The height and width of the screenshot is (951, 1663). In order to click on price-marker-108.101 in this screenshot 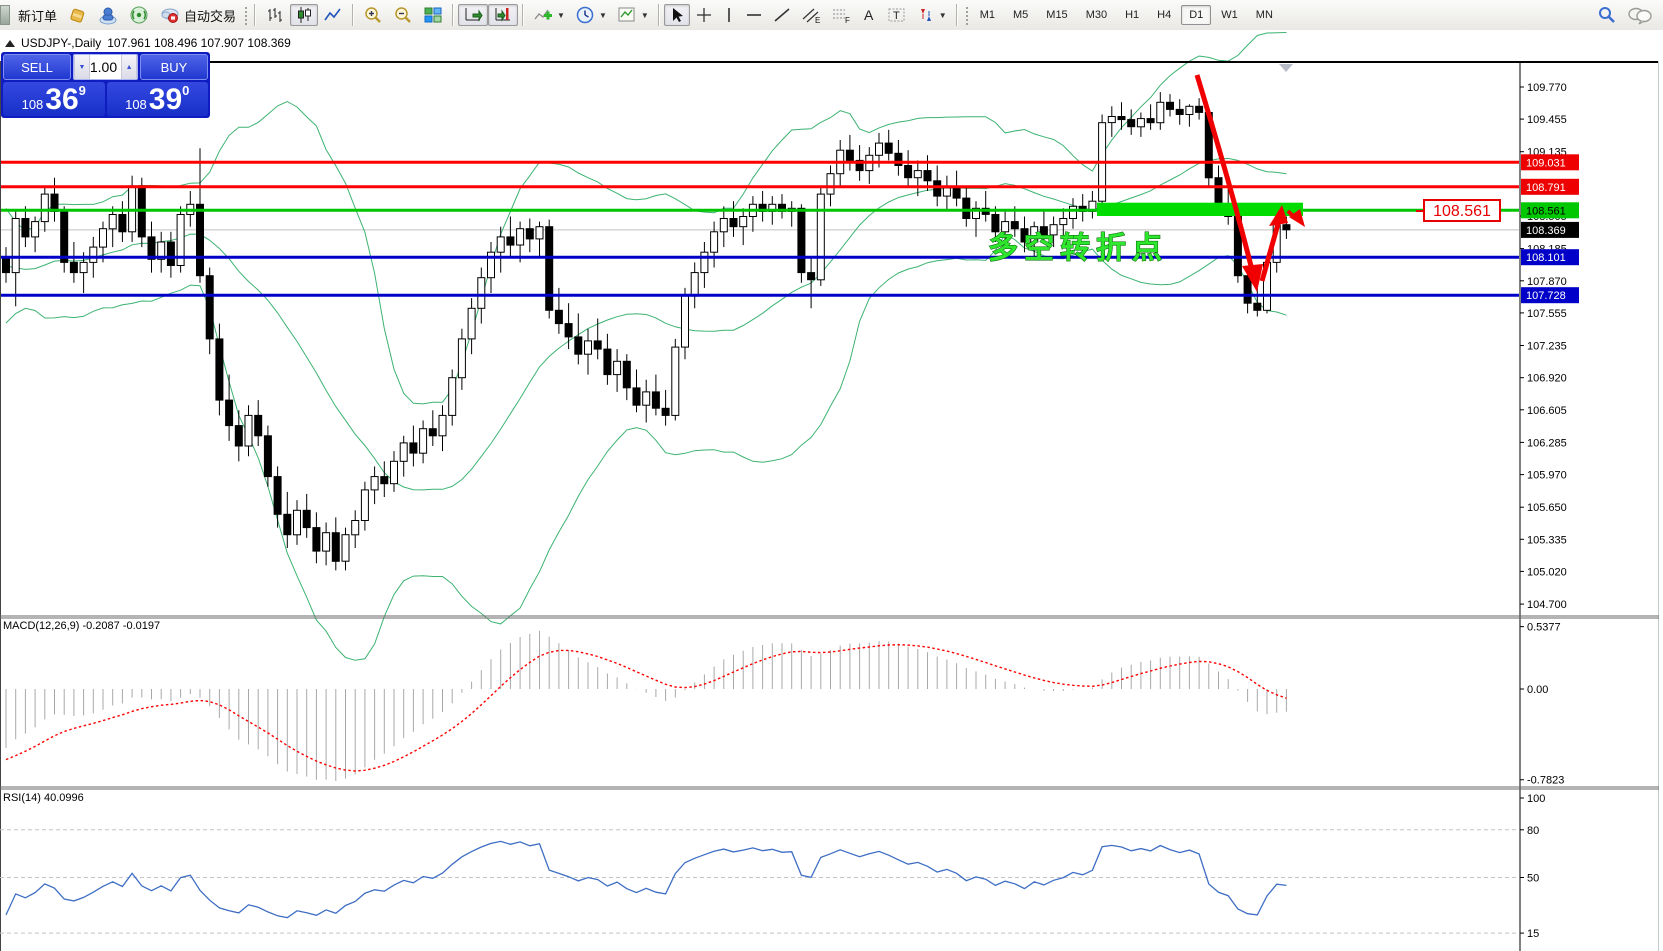, I will do `click(1550, 257)`.